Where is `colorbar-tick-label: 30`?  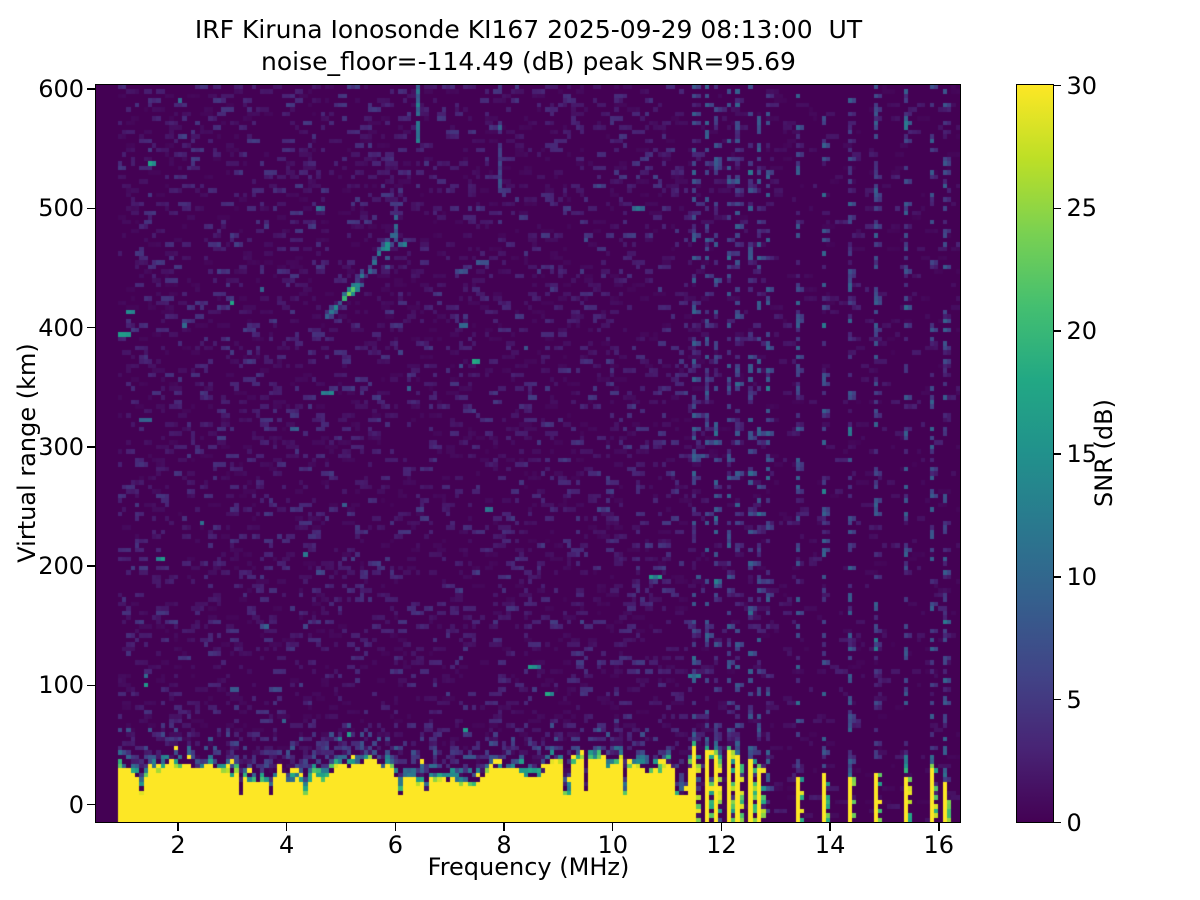 colorbar-tick-label: 30 is located at coordinates (1082, 85).